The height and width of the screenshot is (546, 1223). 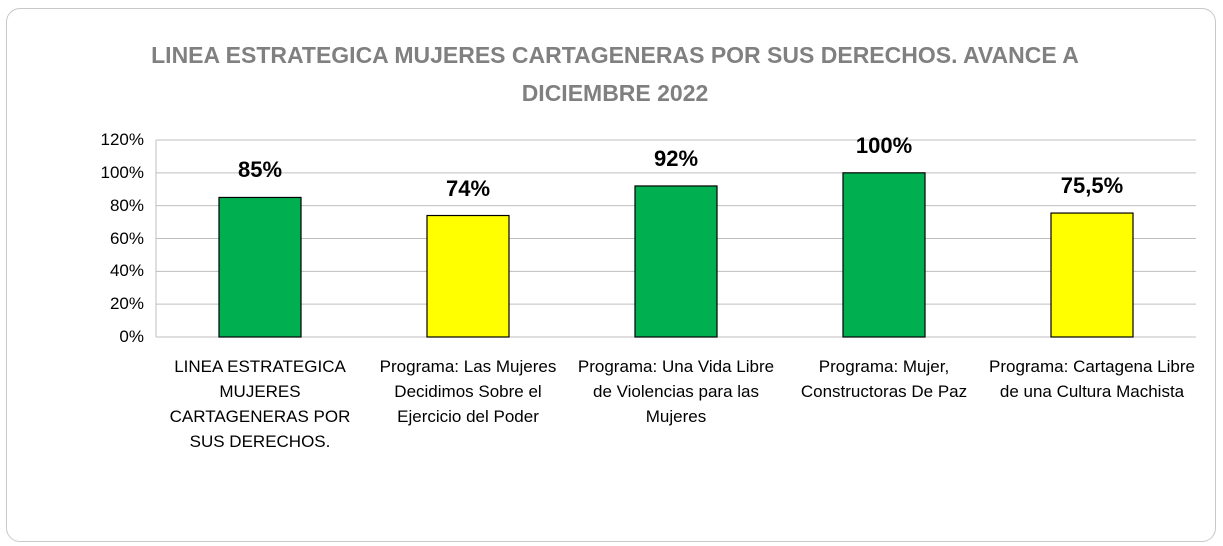 What do you see at coordinates (884, 145) in the screenshot?
I see `data-label: 100%` at bounding box center [884, 145].